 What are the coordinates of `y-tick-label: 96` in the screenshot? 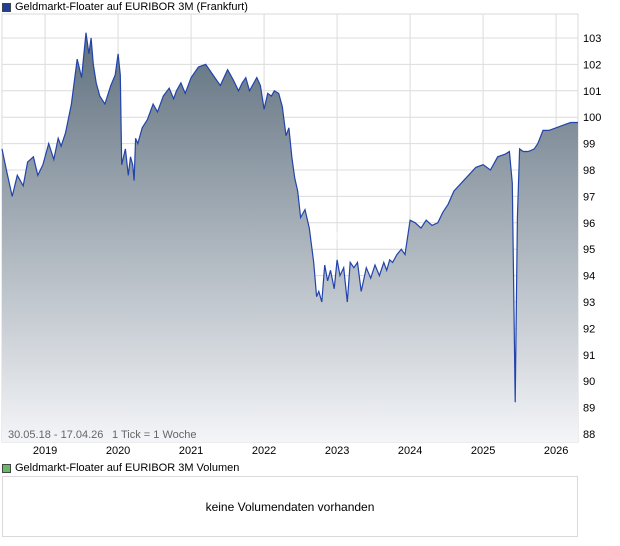 It's located at (589, 224).